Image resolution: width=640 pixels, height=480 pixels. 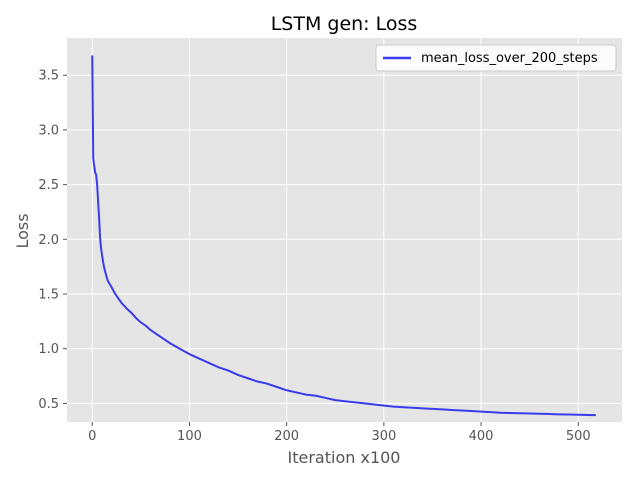 What do you see at coordinates (383, 436) in the screenshot?
I see `x-tick-label: 300` at bounding box center [383, 436].